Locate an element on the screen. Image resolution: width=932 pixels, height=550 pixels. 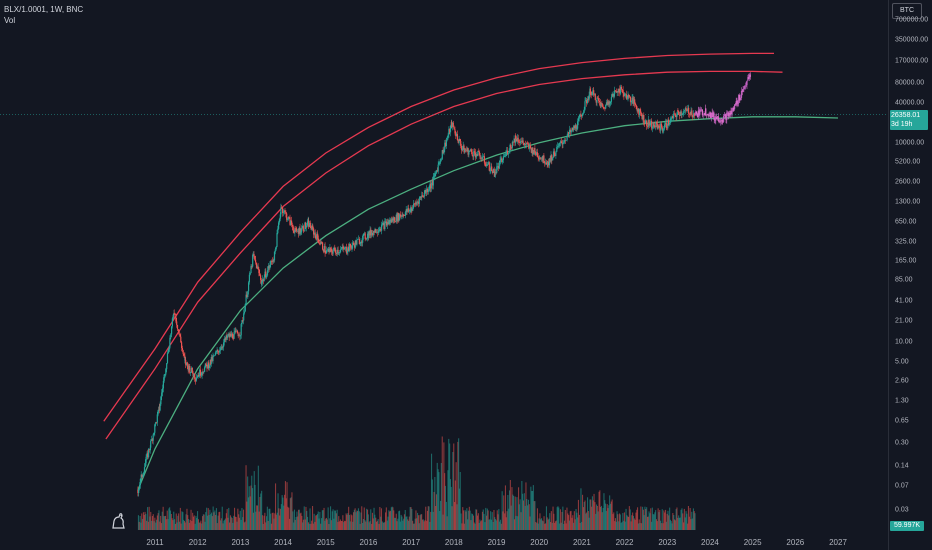
volume-label: Vol is located at coordinates (10, 20).